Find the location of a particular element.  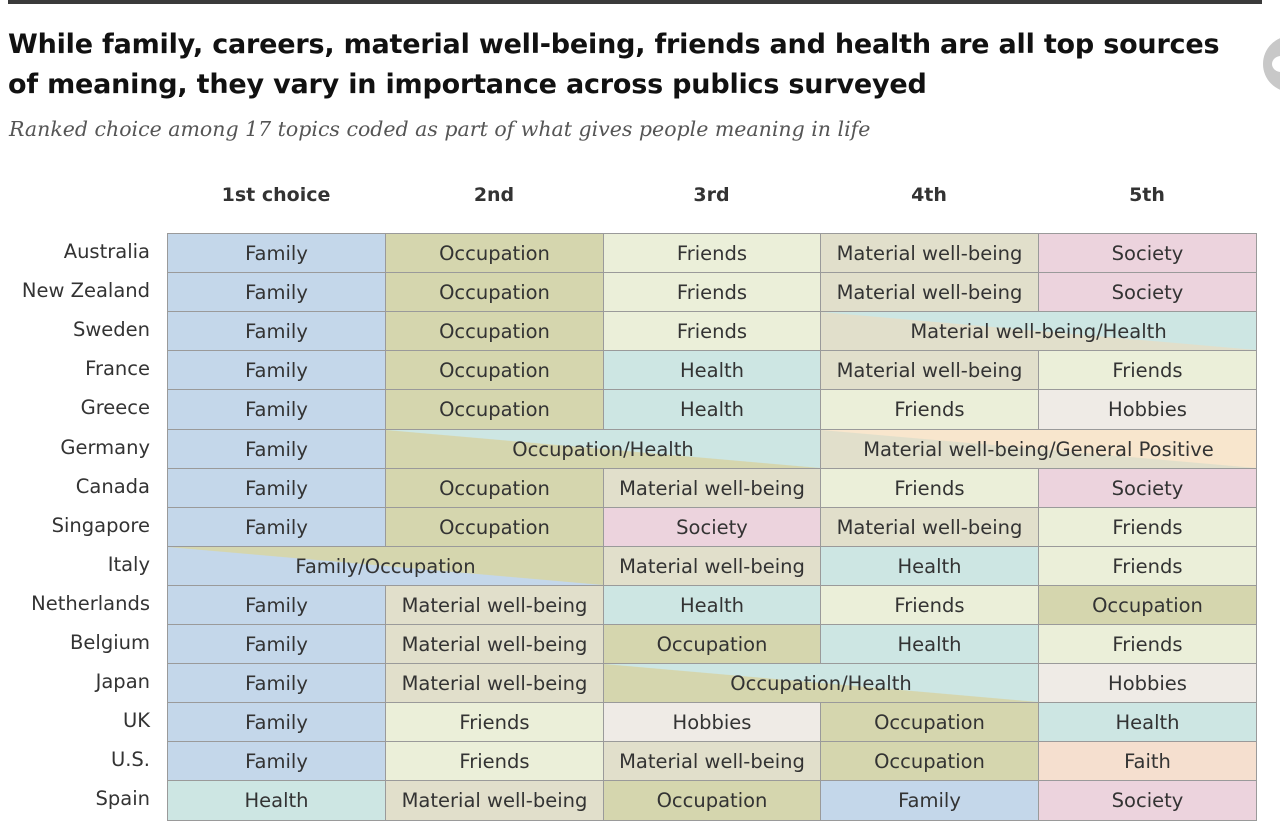

country-label: UK is located at coordinates (136, 720).